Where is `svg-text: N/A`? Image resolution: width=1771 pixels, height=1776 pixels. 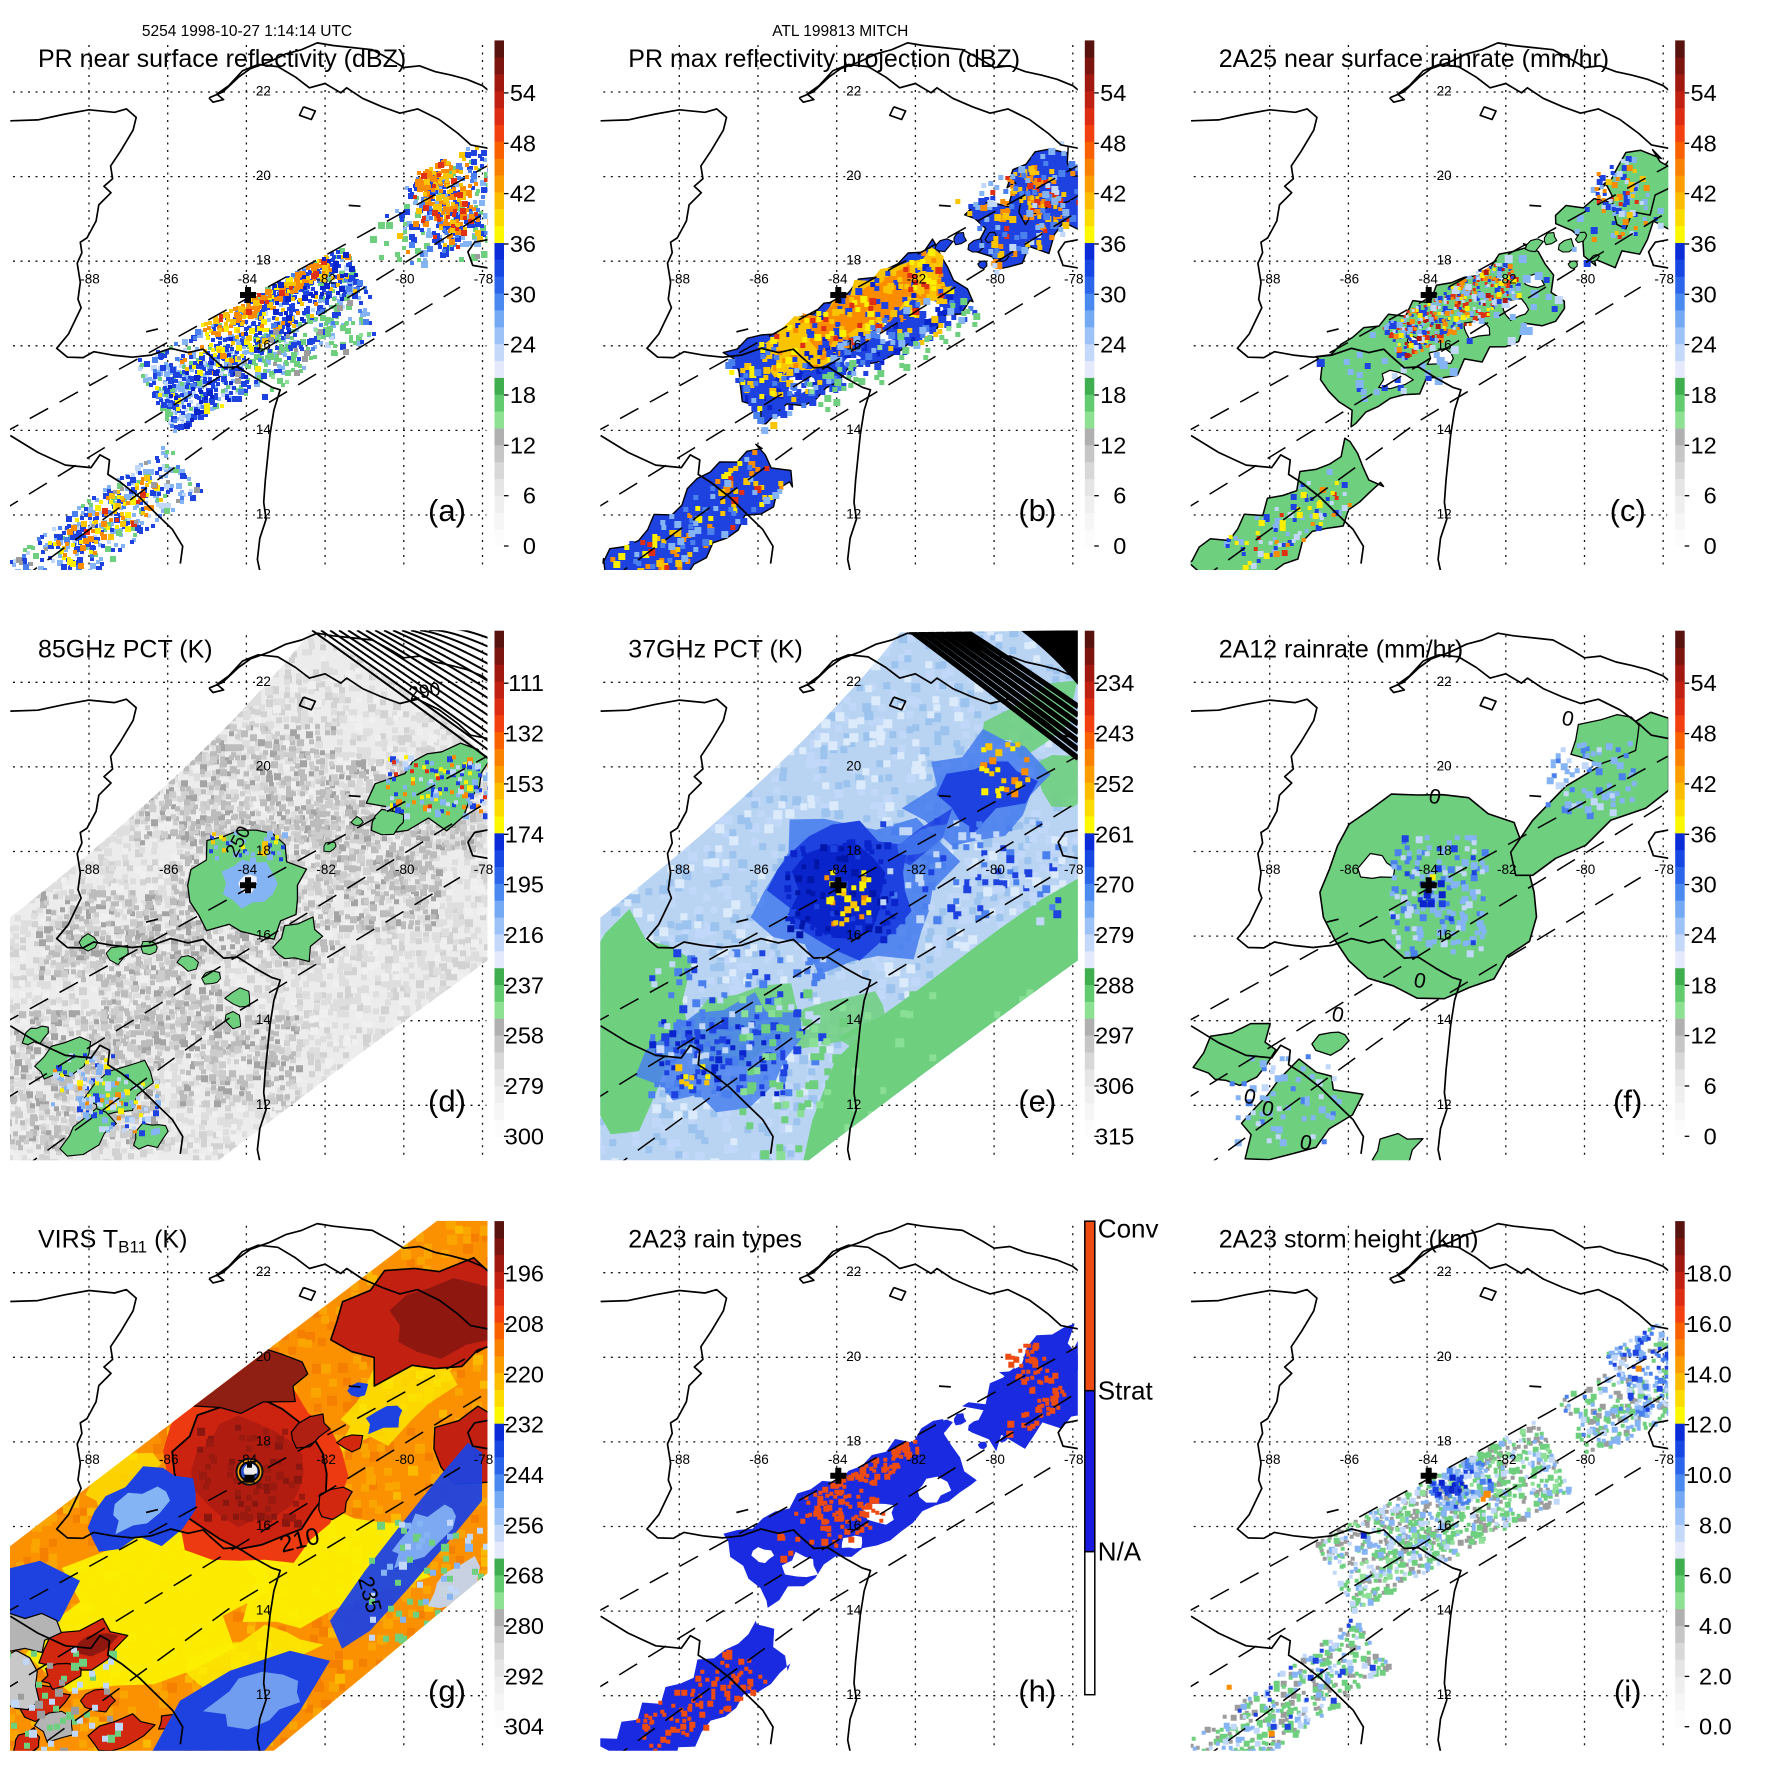
svg-text: N/A is located at coordinates (1120, 1552).